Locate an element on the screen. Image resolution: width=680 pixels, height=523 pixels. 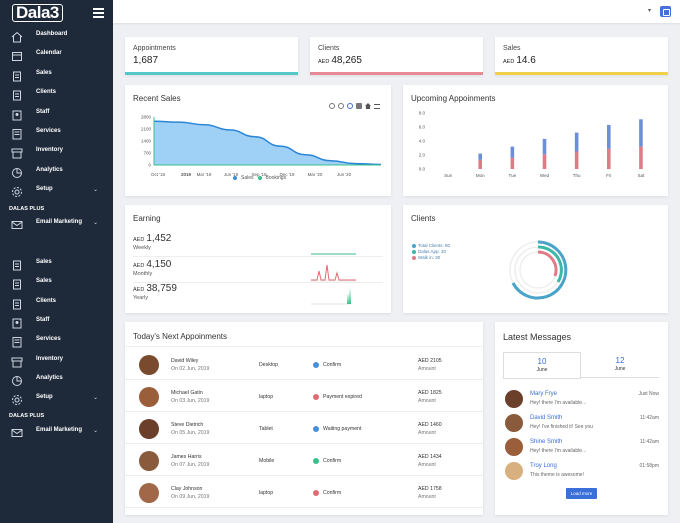
tab-label: June is located at coordinates (620, 369).